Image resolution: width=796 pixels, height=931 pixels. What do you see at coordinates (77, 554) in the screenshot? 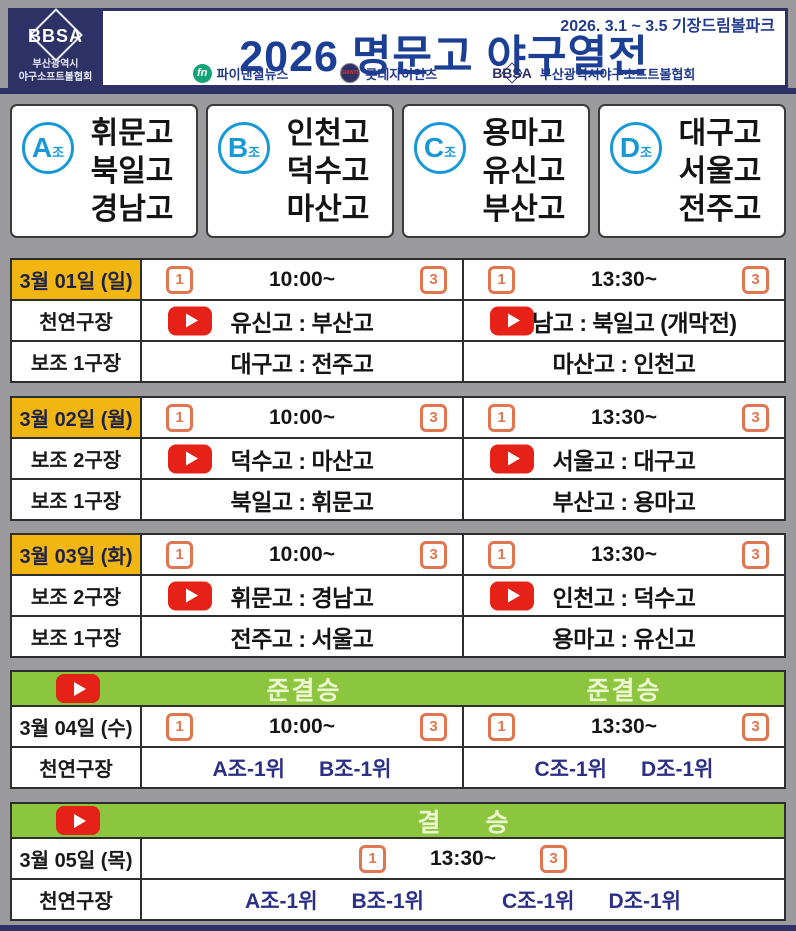
I see `date-cell: 3월 03일 (화)` at bounding box center [77, 554].